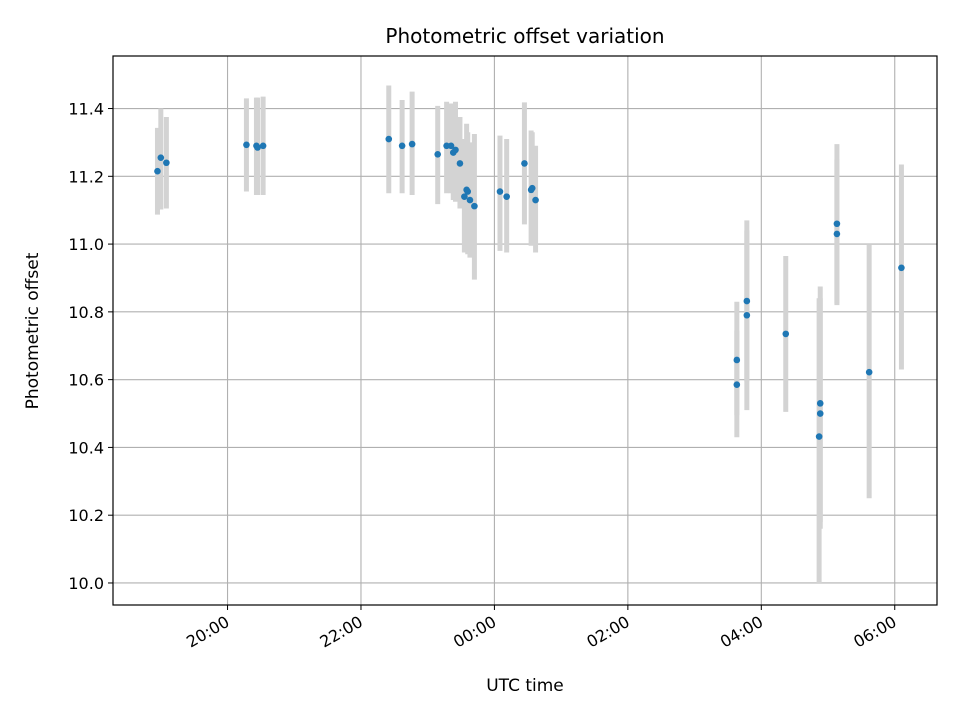  I want to click on y-tick-label: 11.4, so click(86, 109).